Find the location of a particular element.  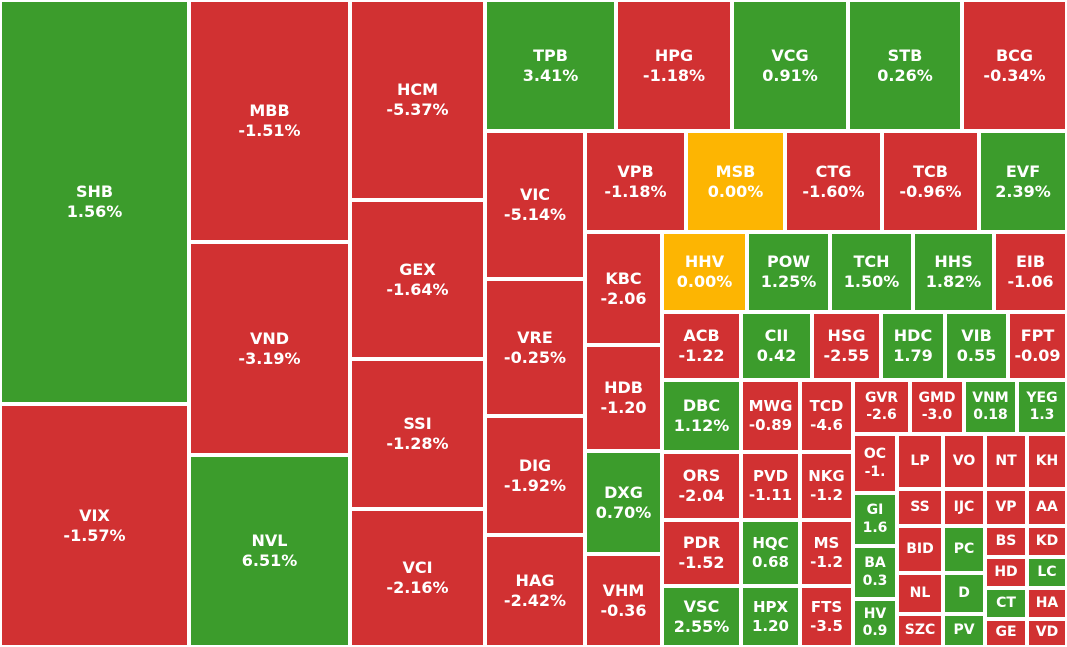

tile-gvr: GVR -2.6 is located at coordinates (881, 407).